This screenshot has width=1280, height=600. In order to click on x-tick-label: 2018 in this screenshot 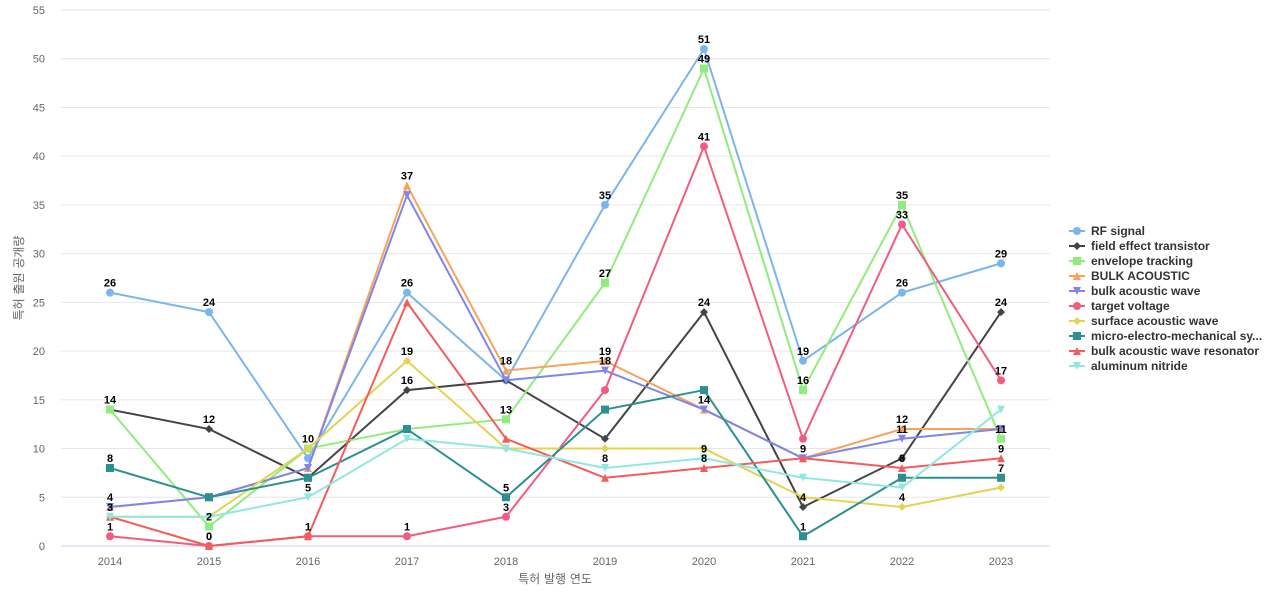, I will do `click(506, 562)`.